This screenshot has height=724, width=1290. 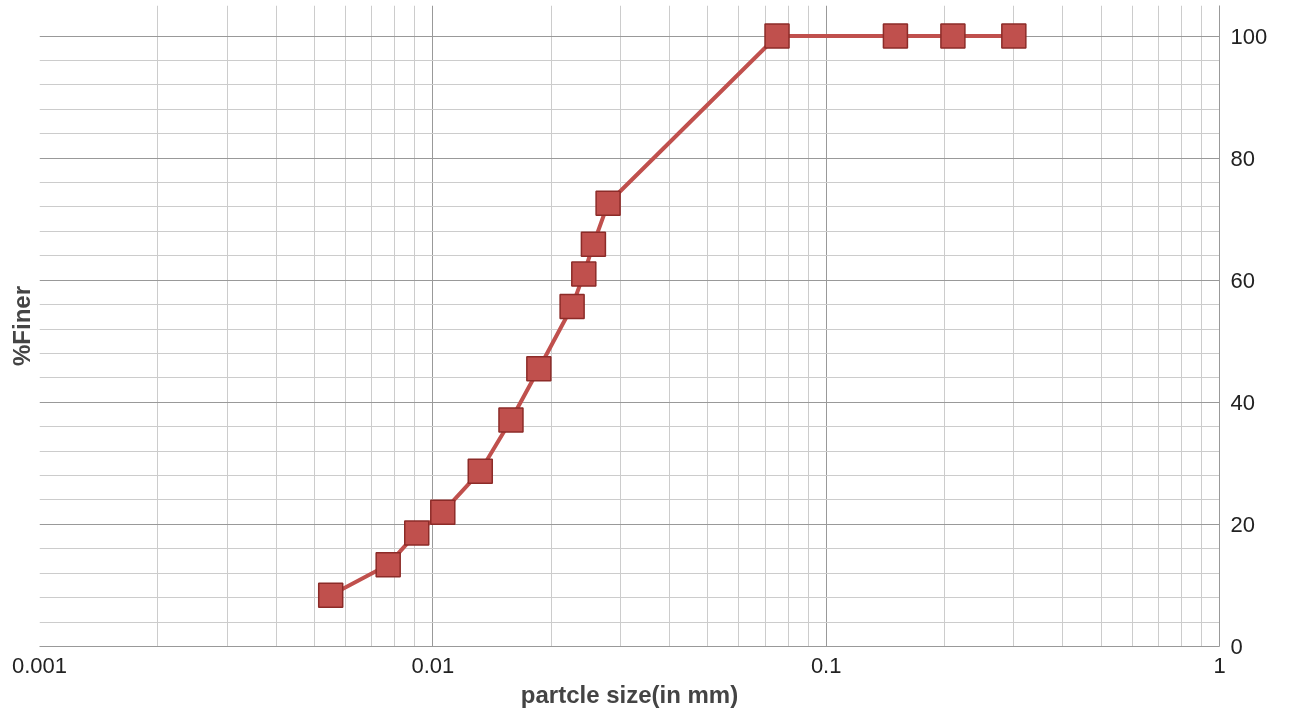 I want to click on x-tick-label: 1, so click(x=1219, y=665).